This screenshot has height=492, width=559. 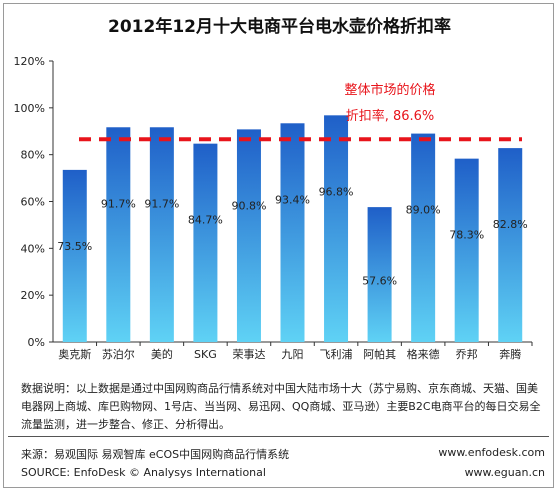 I want to click on reference-label-line1: 整体市场的价格, so click(x=389, y=90).